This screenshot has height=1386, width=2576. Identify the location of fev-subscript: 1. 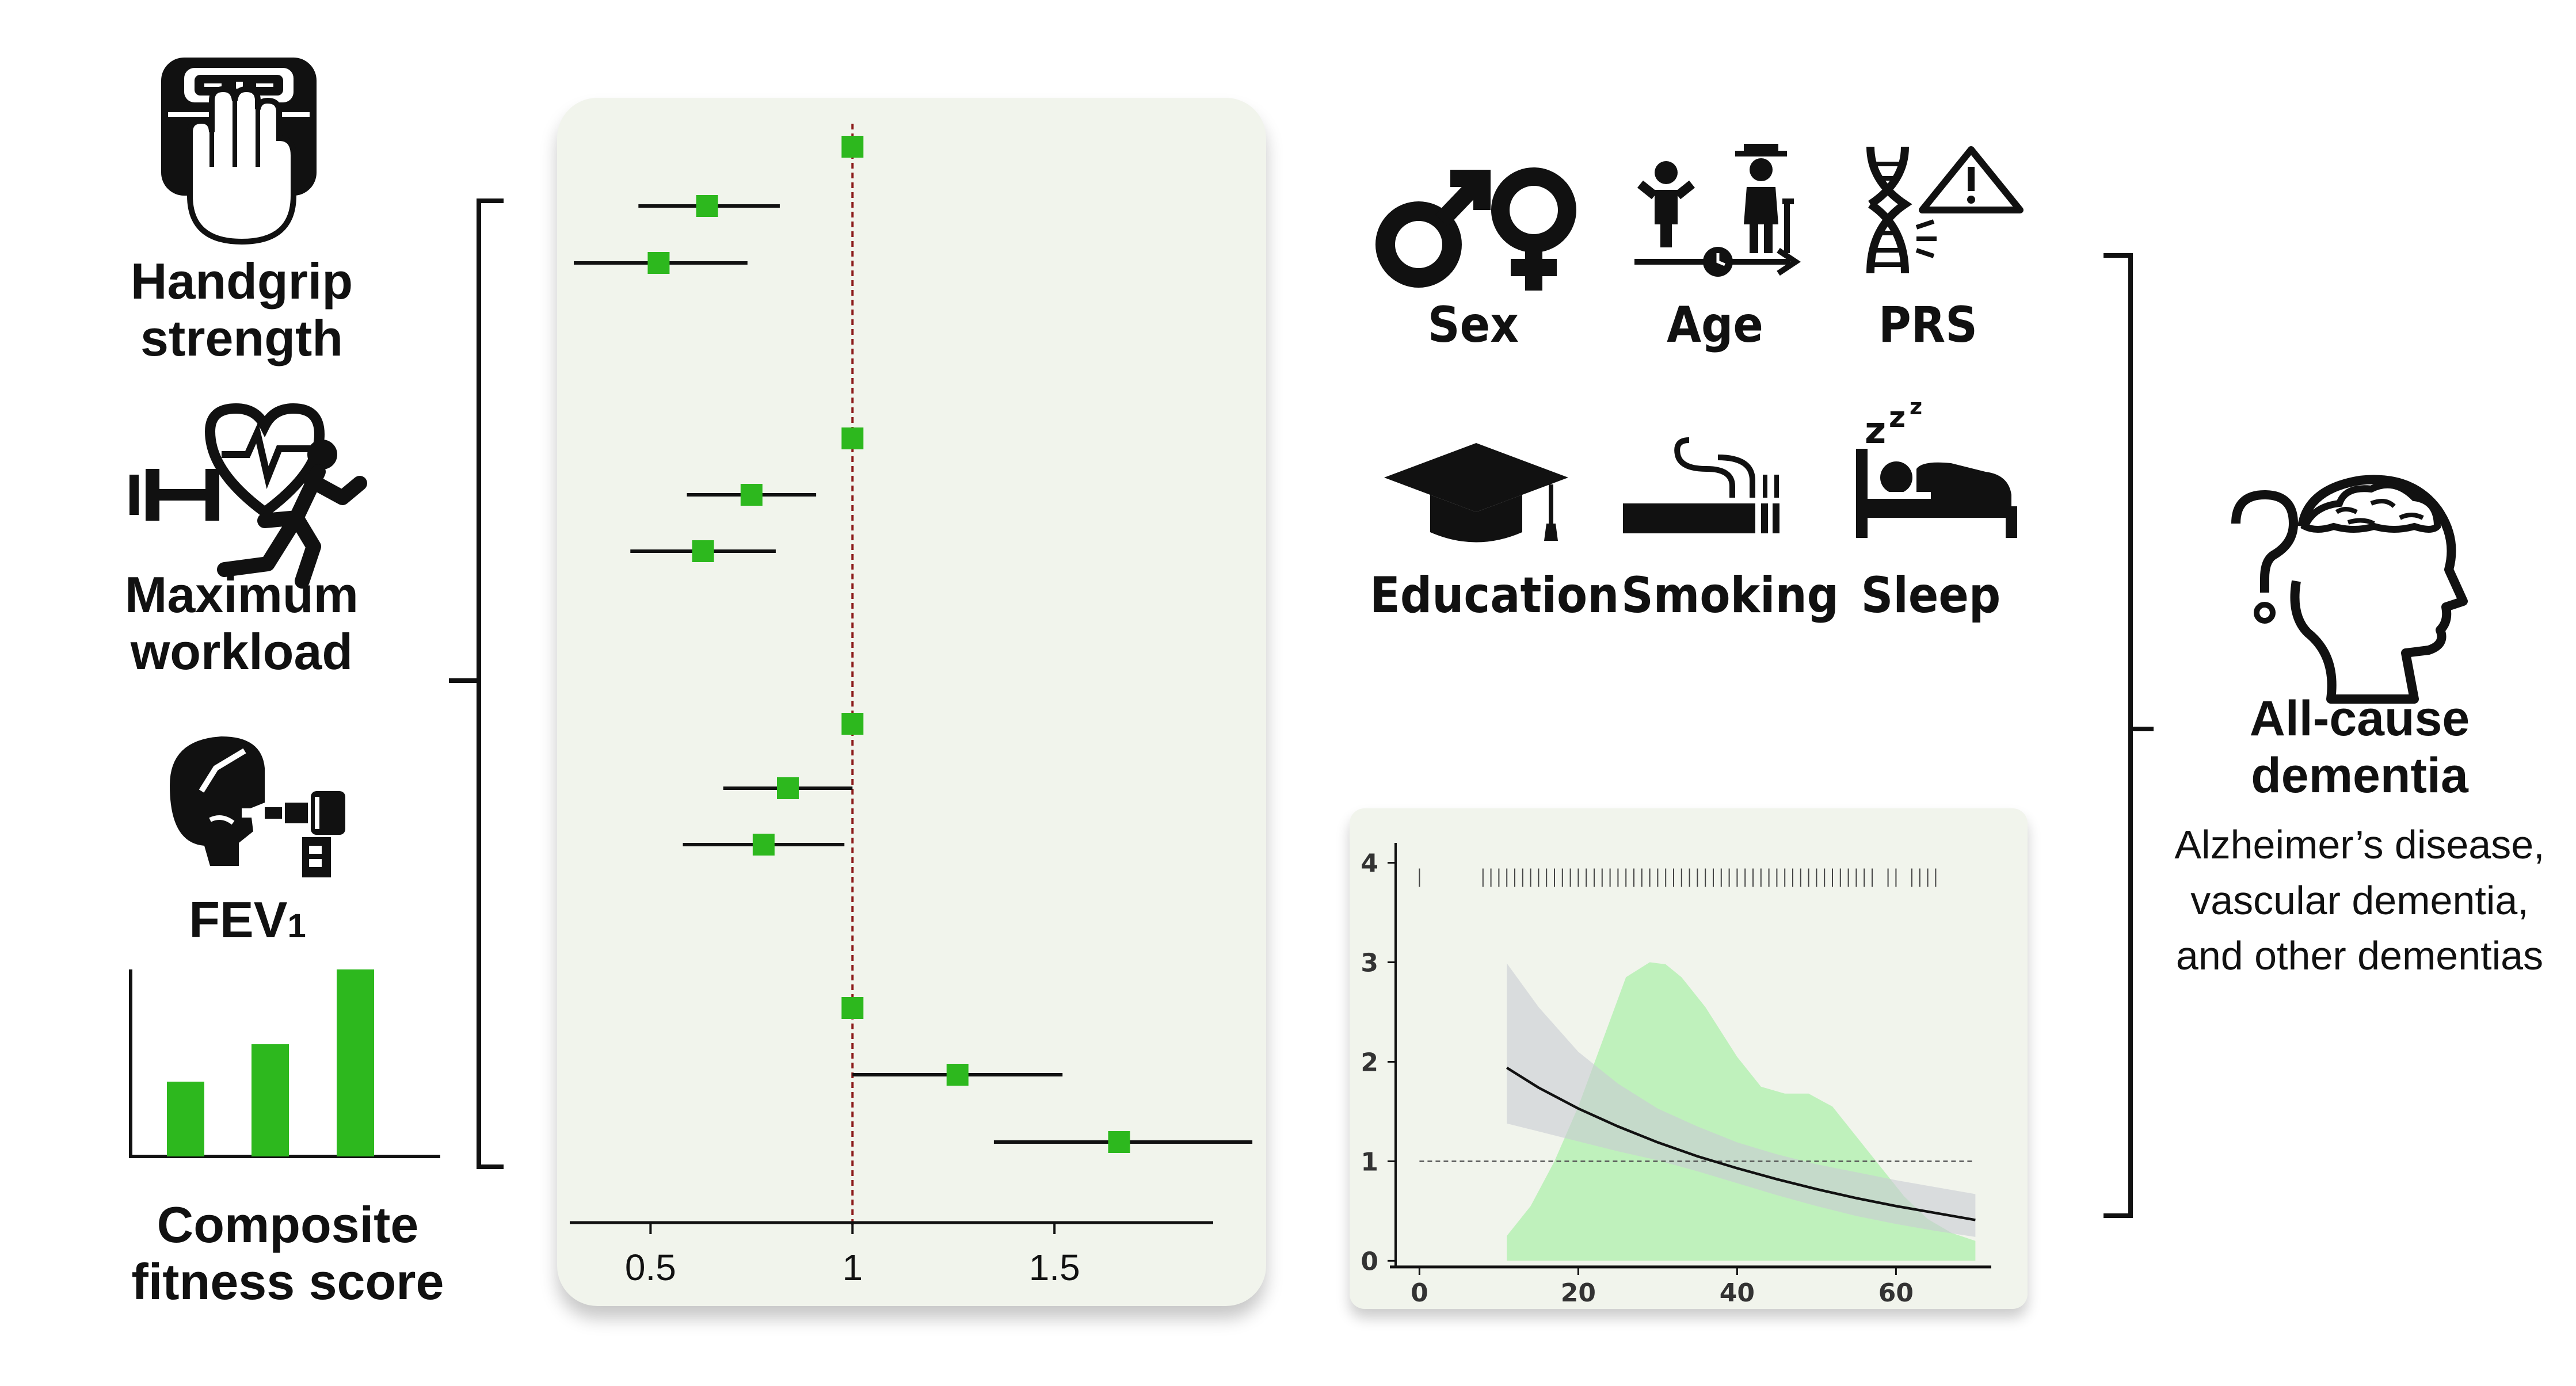
(296, 926).